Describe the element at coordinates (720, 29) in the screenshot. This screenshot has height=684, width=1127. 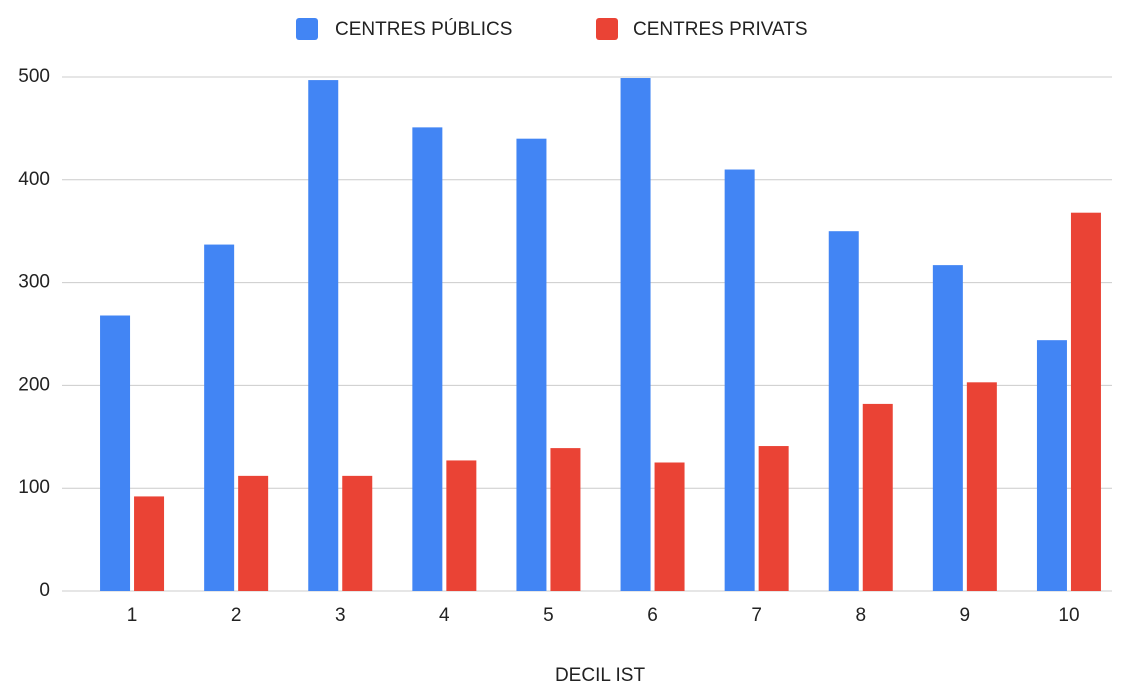
I see `legend-label: CENTRES PRIVATS` at that location.